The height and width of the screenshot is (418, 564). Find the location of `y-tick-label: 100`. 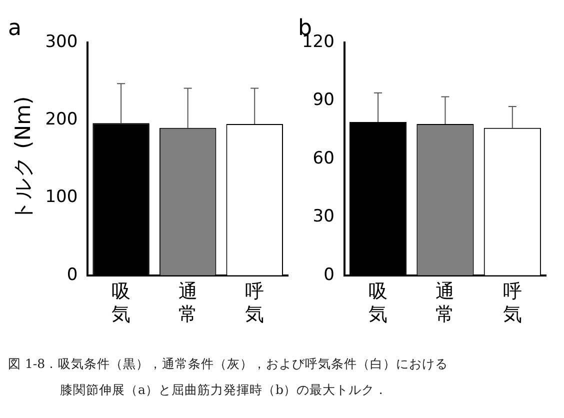

y-tick-label: 100 is located at coordinates (61, 197).